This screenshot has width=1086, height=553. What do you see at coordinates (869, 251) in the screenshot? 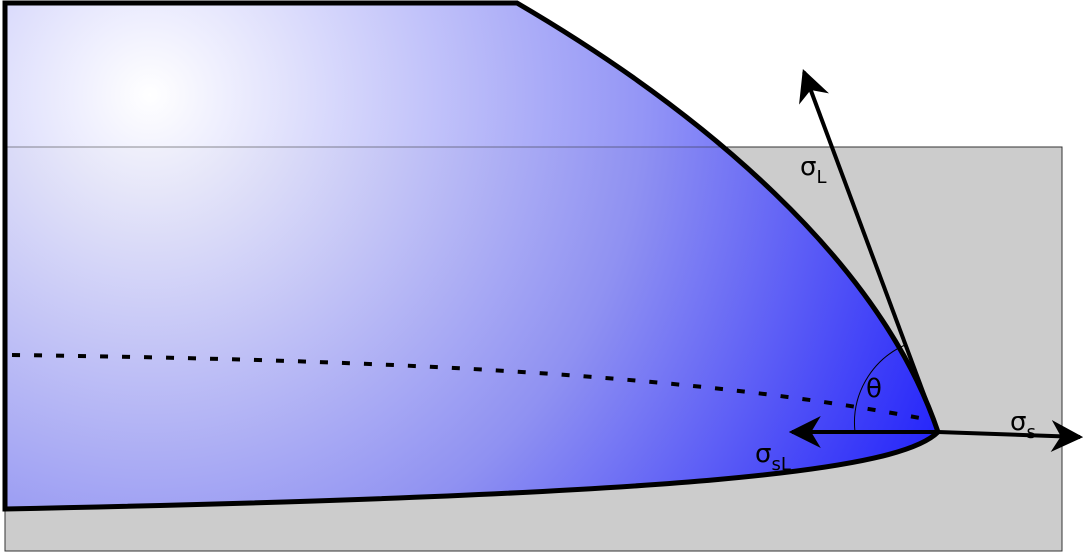
I see `liquid-tension-arrow` at bounding box center [869, 251].